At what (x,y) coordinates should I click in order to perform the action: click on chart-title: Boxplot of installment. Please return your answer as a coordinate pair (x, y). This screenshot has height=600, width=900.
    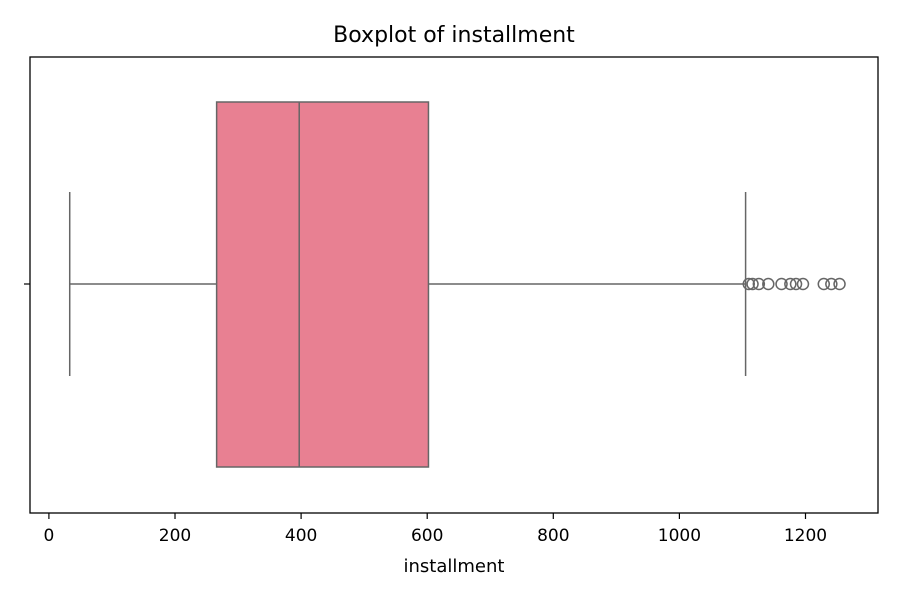
    Looking at the image, I should click on (454, 35).